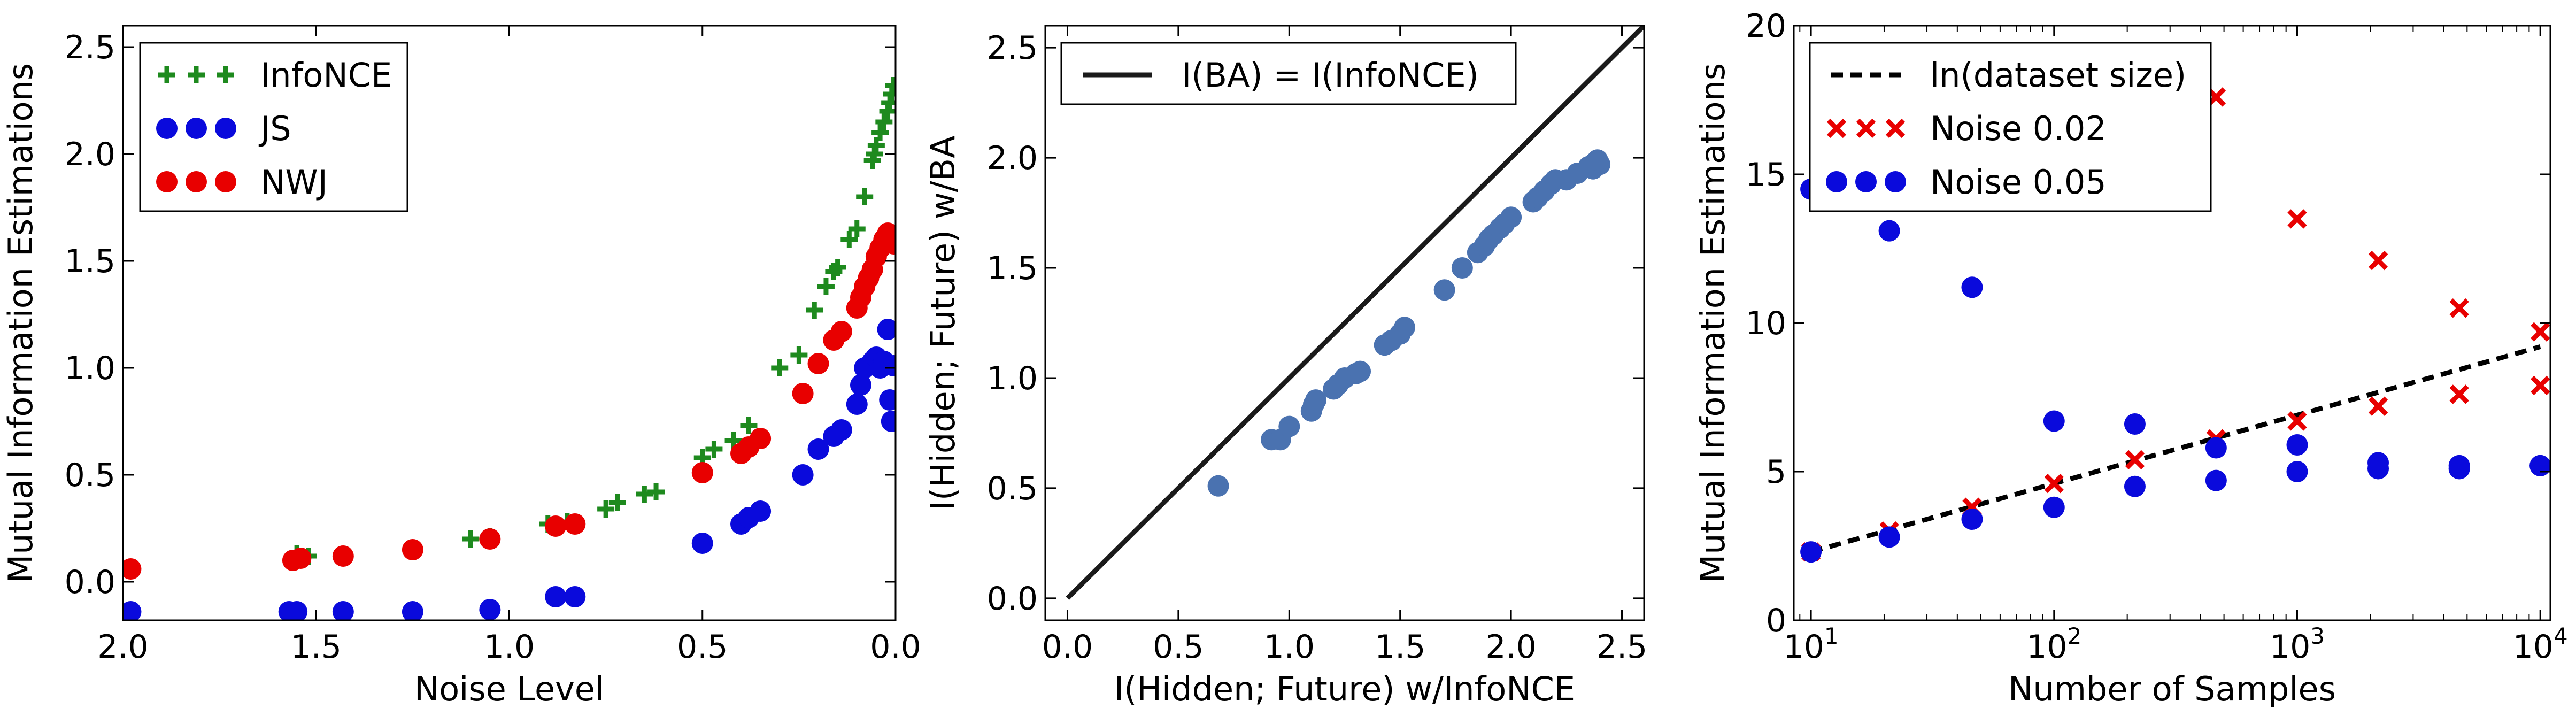  I want to click on y-tick-label: 0.0, so click(90, 582).